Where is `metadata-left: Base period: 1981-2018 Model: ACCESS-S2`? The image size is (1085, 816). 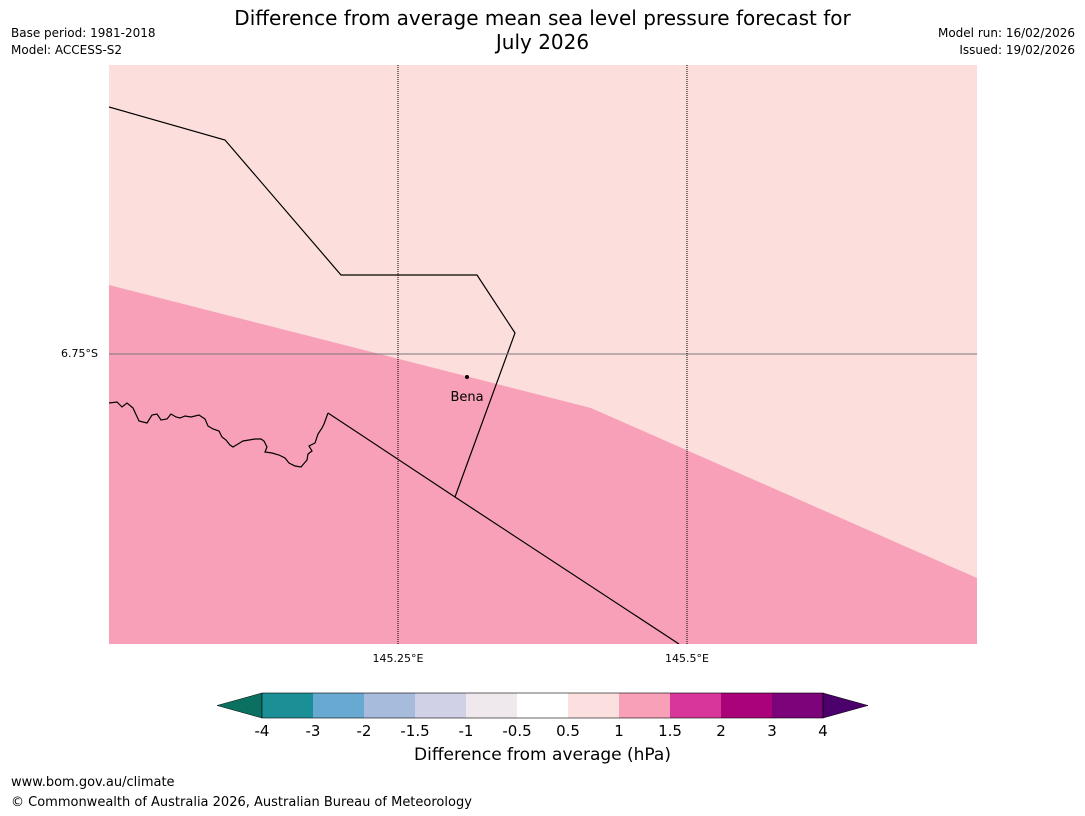
metadata-left: Base period: 1981-2018 Model: ACCESS-S2 is located at coordinates (83, 42).